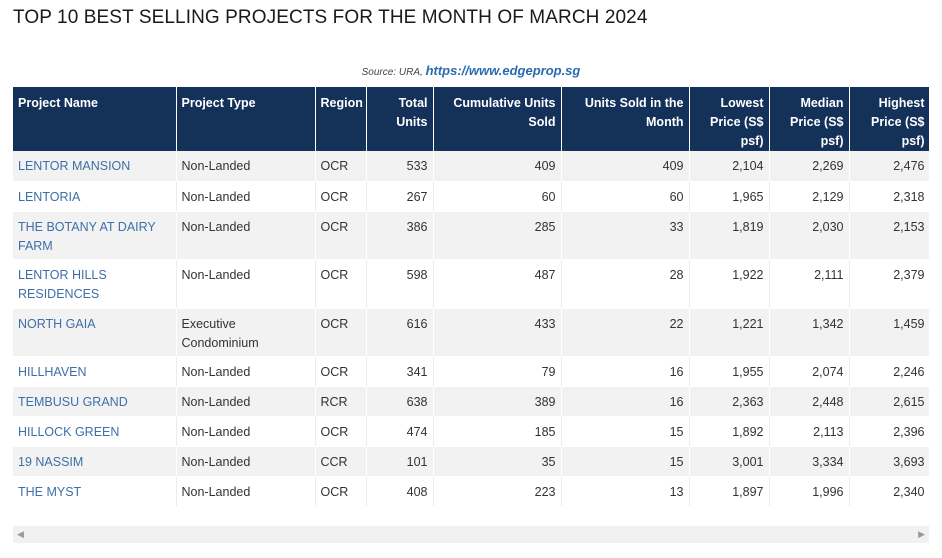 The width and height of the screenshot is (942, 558). Describe the element at coordinates (95, 491) in the screenshot. I see `cell-name: THE MYST` at that location.